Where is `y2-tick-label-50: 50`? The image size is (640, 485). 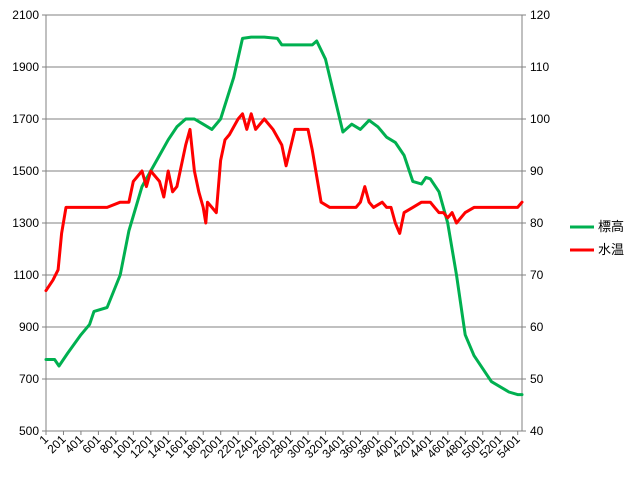 y2-tick-label-50: 50 is located at coordinates (537, 379).